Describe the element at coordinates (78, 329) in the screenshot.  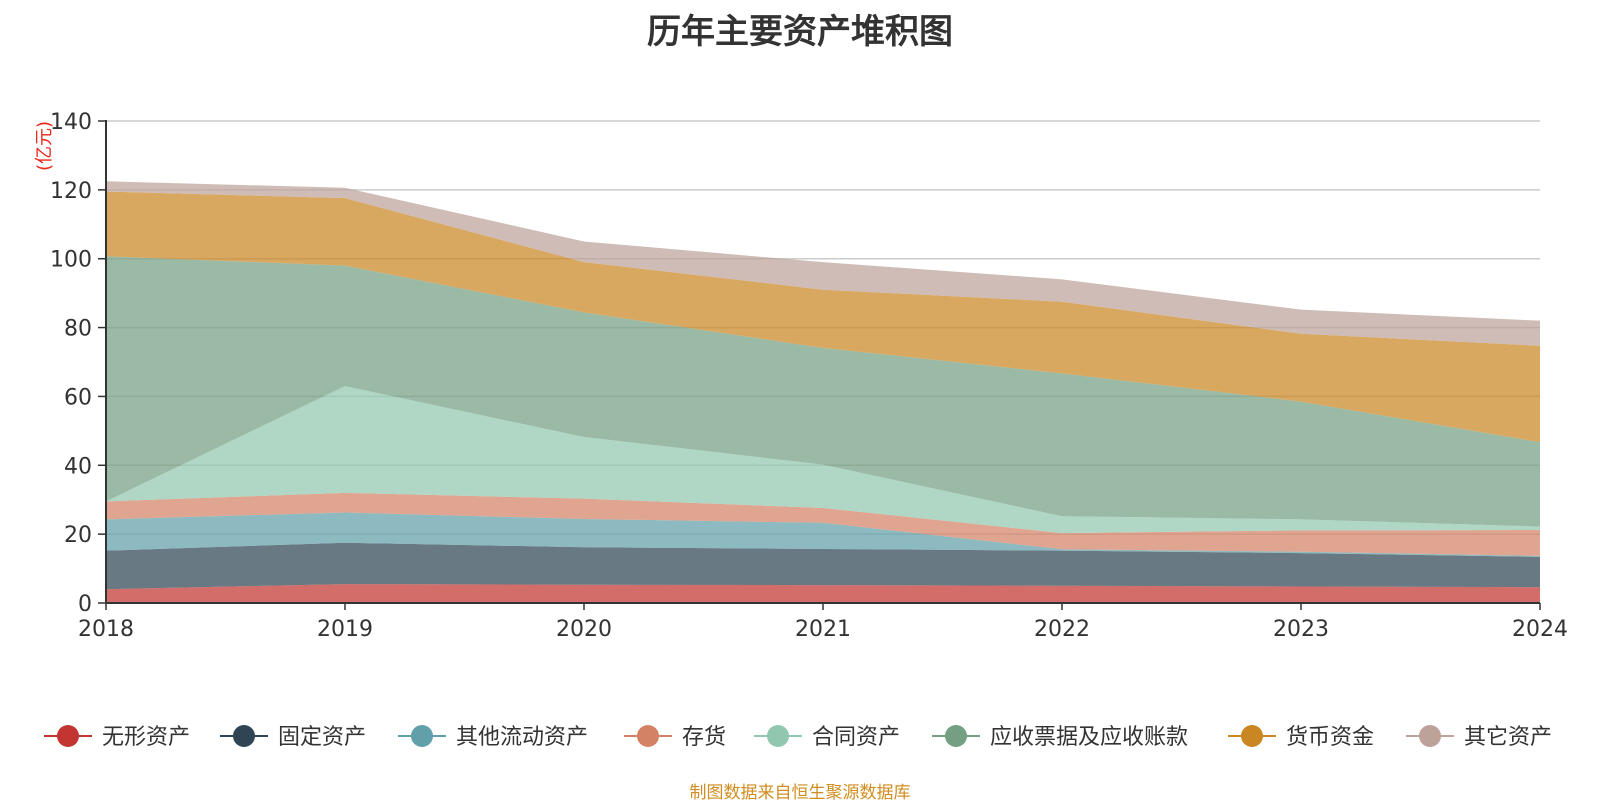
I see `y-tick-label: 80` at that location.